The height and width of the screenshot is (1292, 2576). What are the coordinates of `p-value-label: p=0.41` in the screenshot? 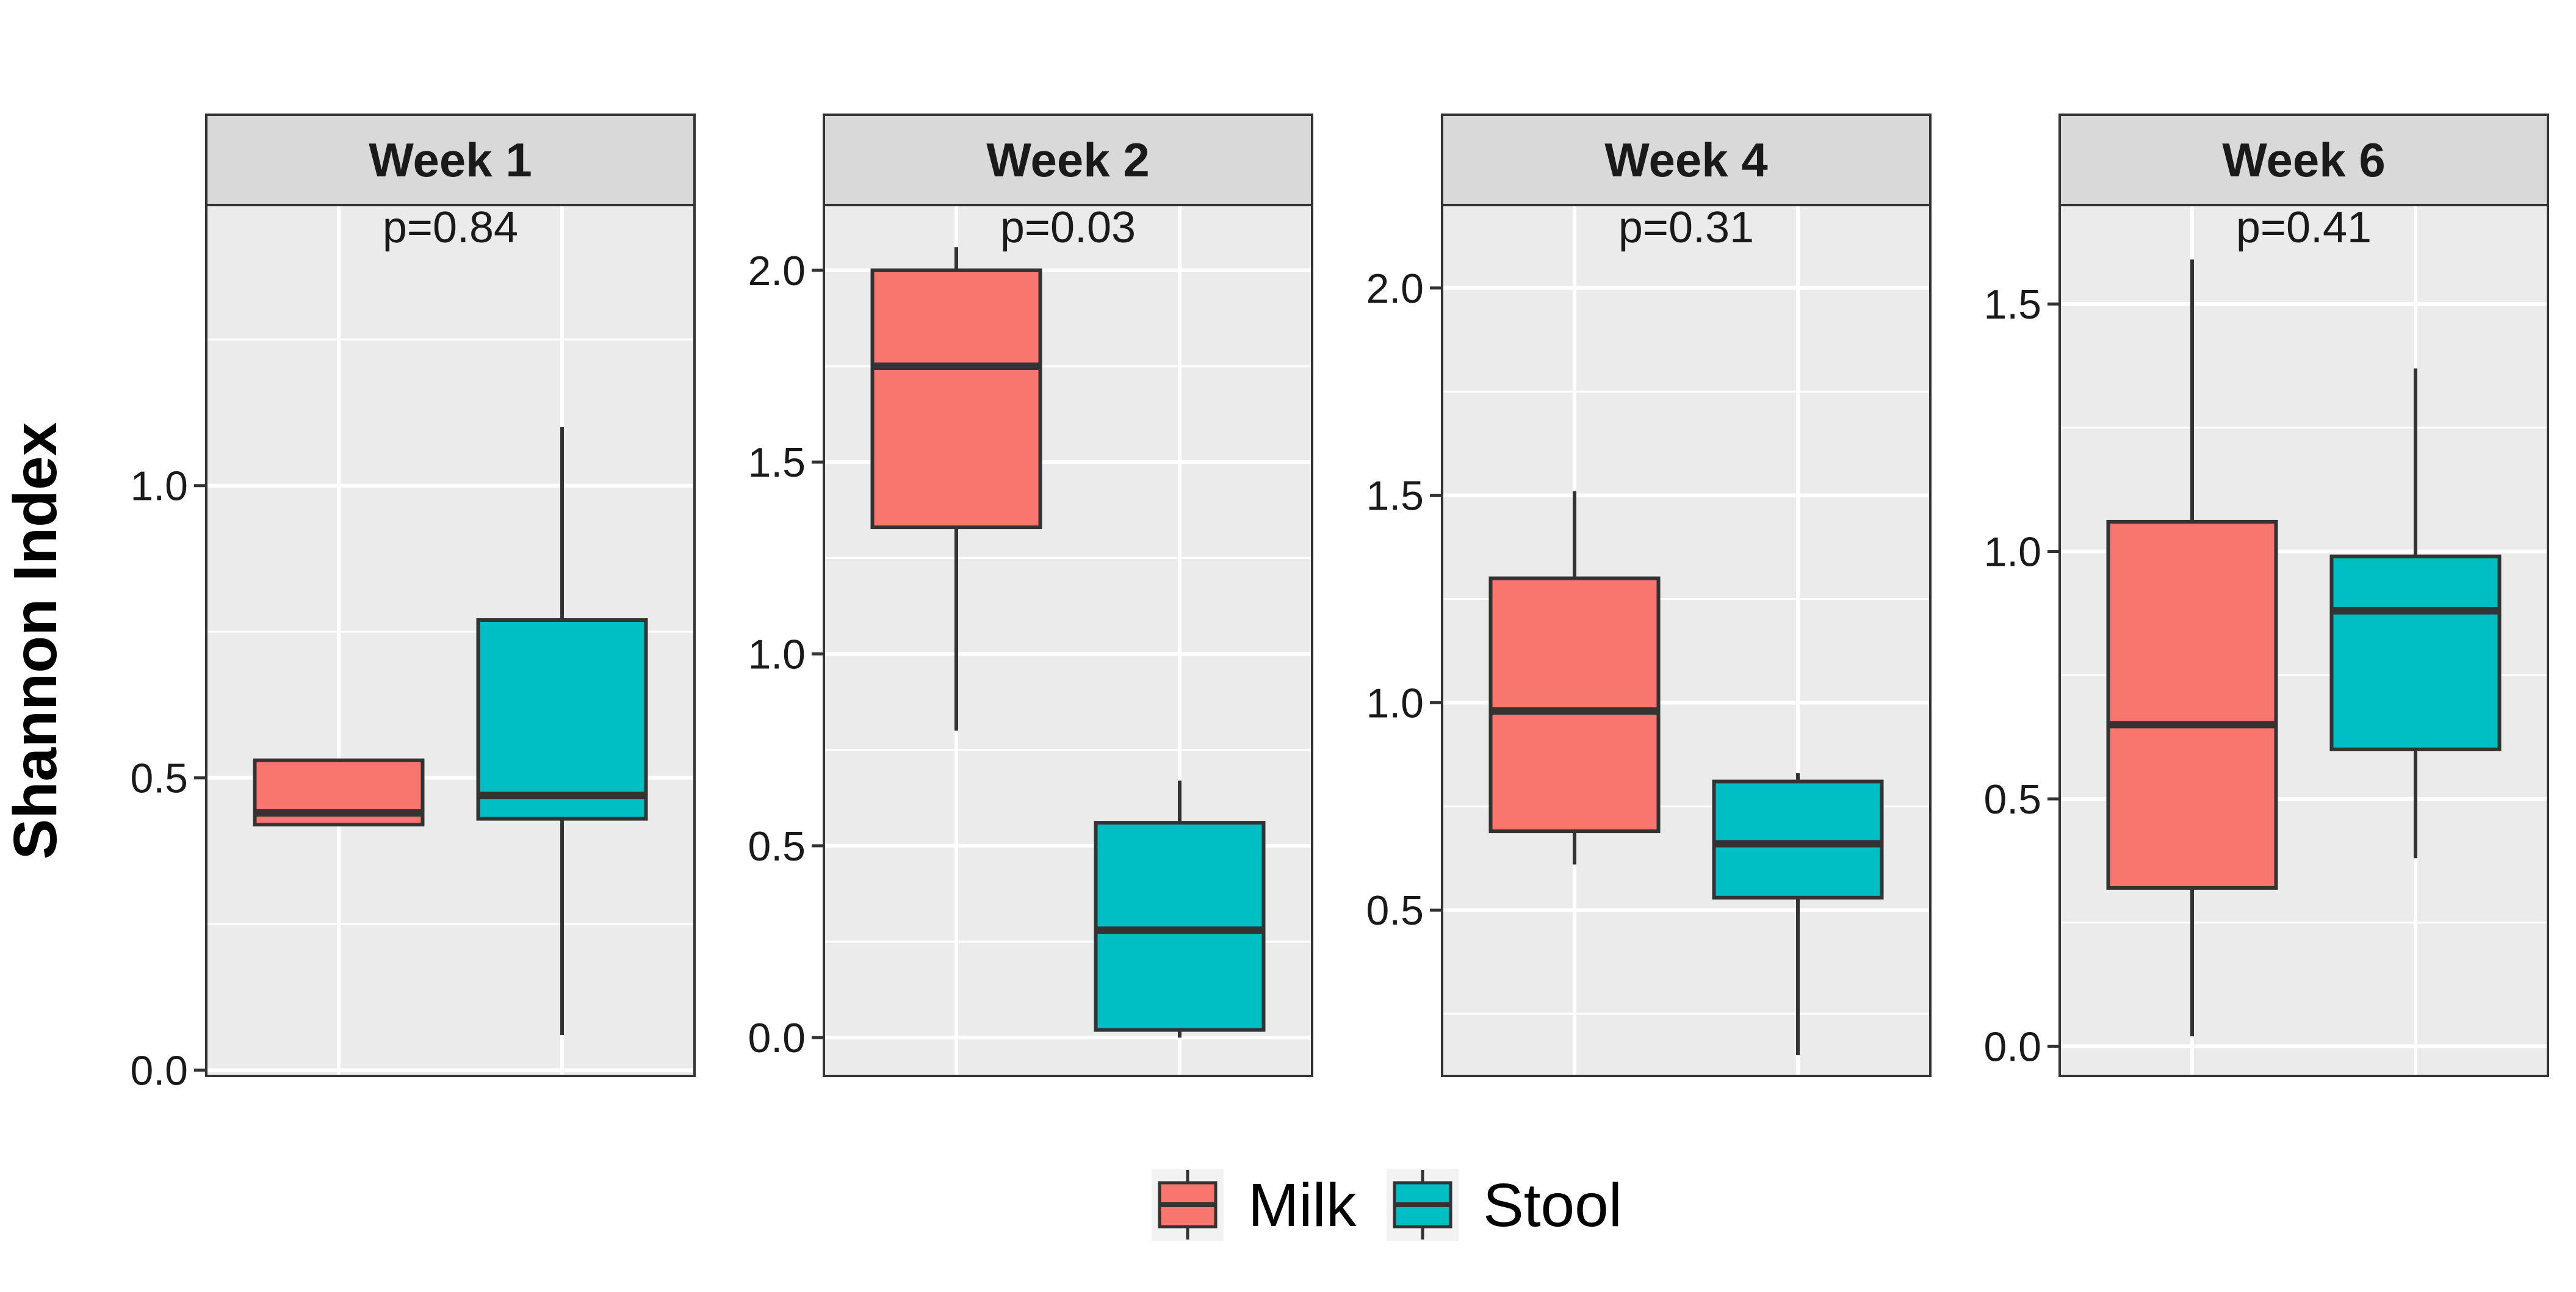 It's located at (2304, 228).